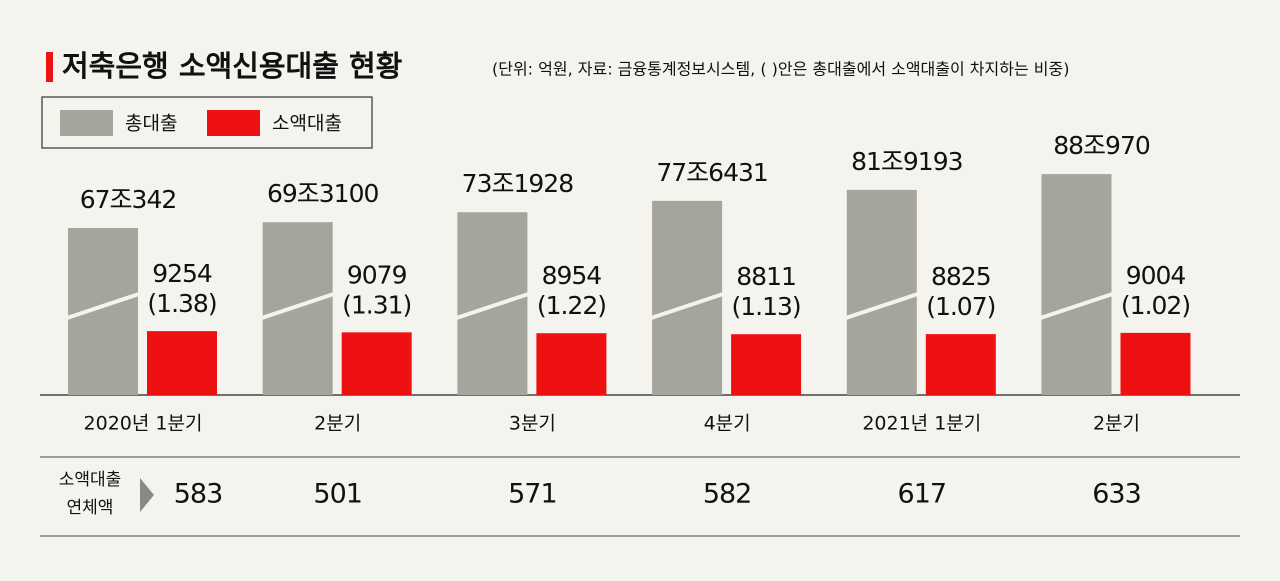 This screenshot has height=581, width=1280. I want to click on table-label: 연체액, so click(90, 508).